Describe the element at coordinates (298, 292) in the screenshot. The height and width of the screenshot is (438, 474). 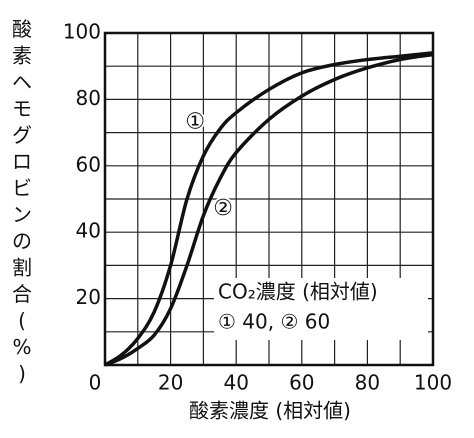
I see `legend-title: CO₂濃度 (相対値)` at that location.